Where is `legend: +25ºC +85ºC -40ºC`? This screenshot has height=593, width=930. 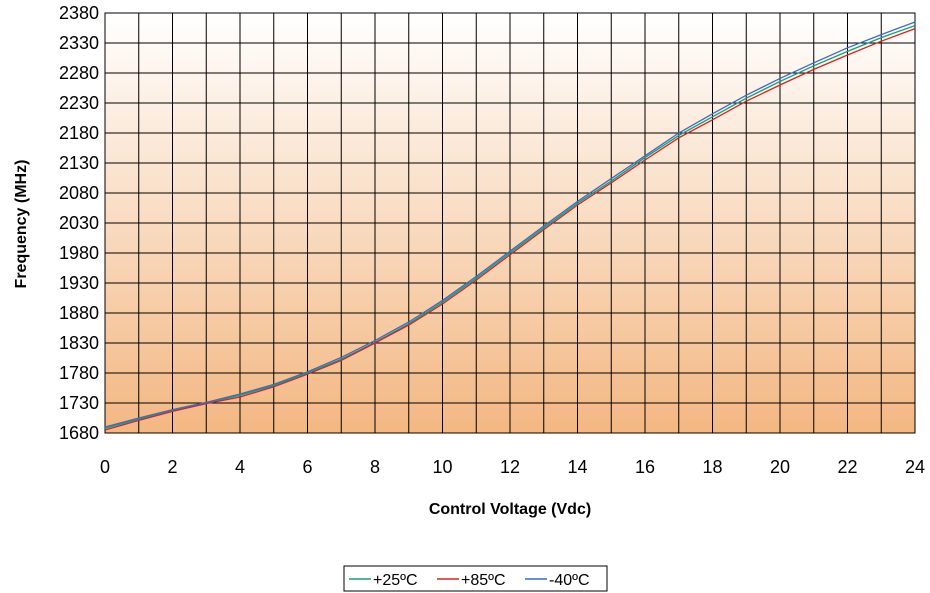 legend: +25ºC +85ºC -40ºC is located at coordinates (475, 578).